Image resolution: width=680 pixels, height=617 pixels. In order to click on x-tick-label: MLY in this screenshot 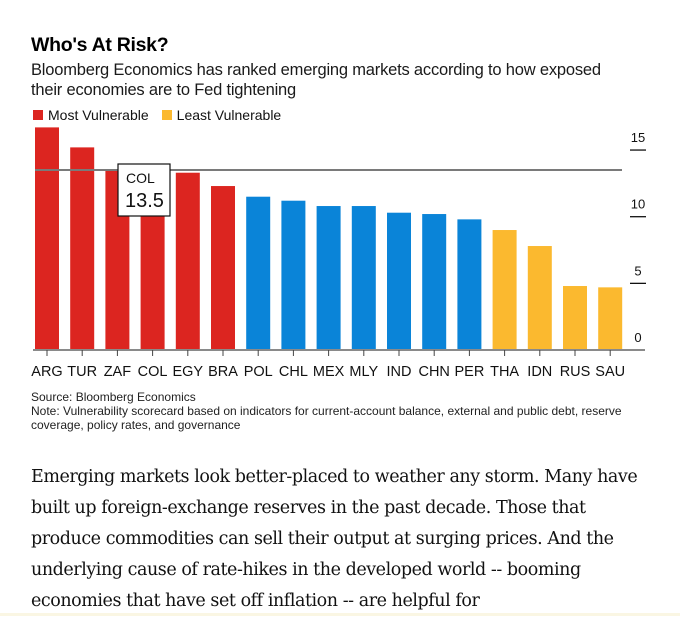, I will do `click(363, 372)`.